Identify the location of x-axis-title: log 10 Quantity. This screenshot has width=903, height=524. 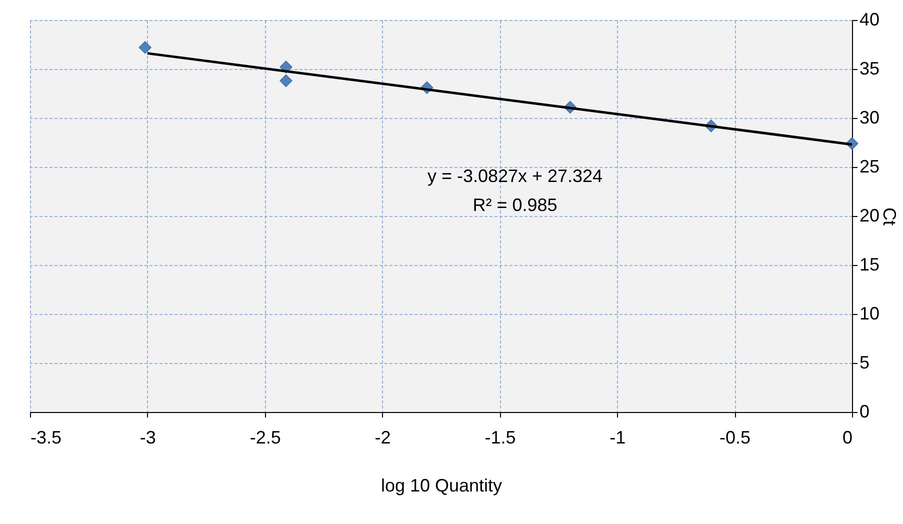
(441, 486).